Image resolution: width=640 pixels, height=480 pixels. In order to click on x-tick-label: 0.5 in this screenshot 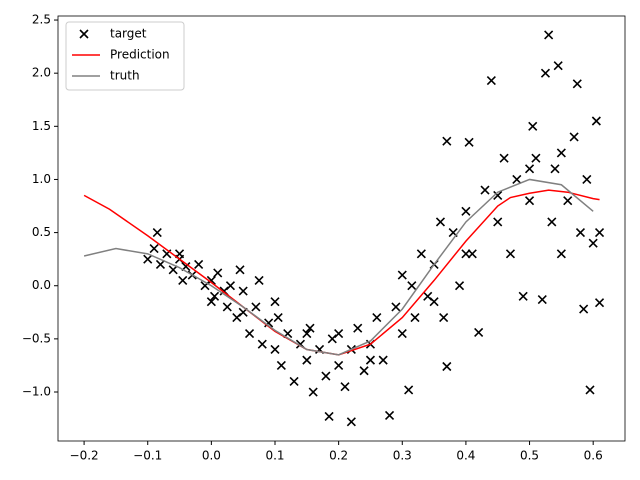, I will do `click(529, 456)`.